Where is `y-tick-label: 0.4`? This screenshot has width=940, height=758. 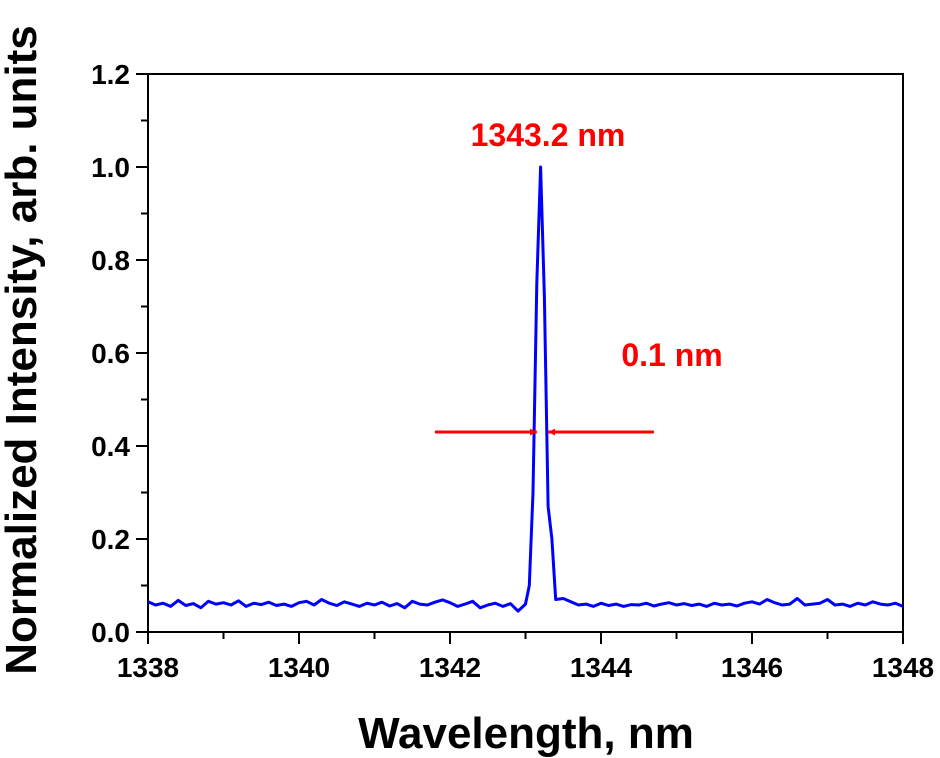 y-tick-label: 0.4 is located at coordinates (110, 446).